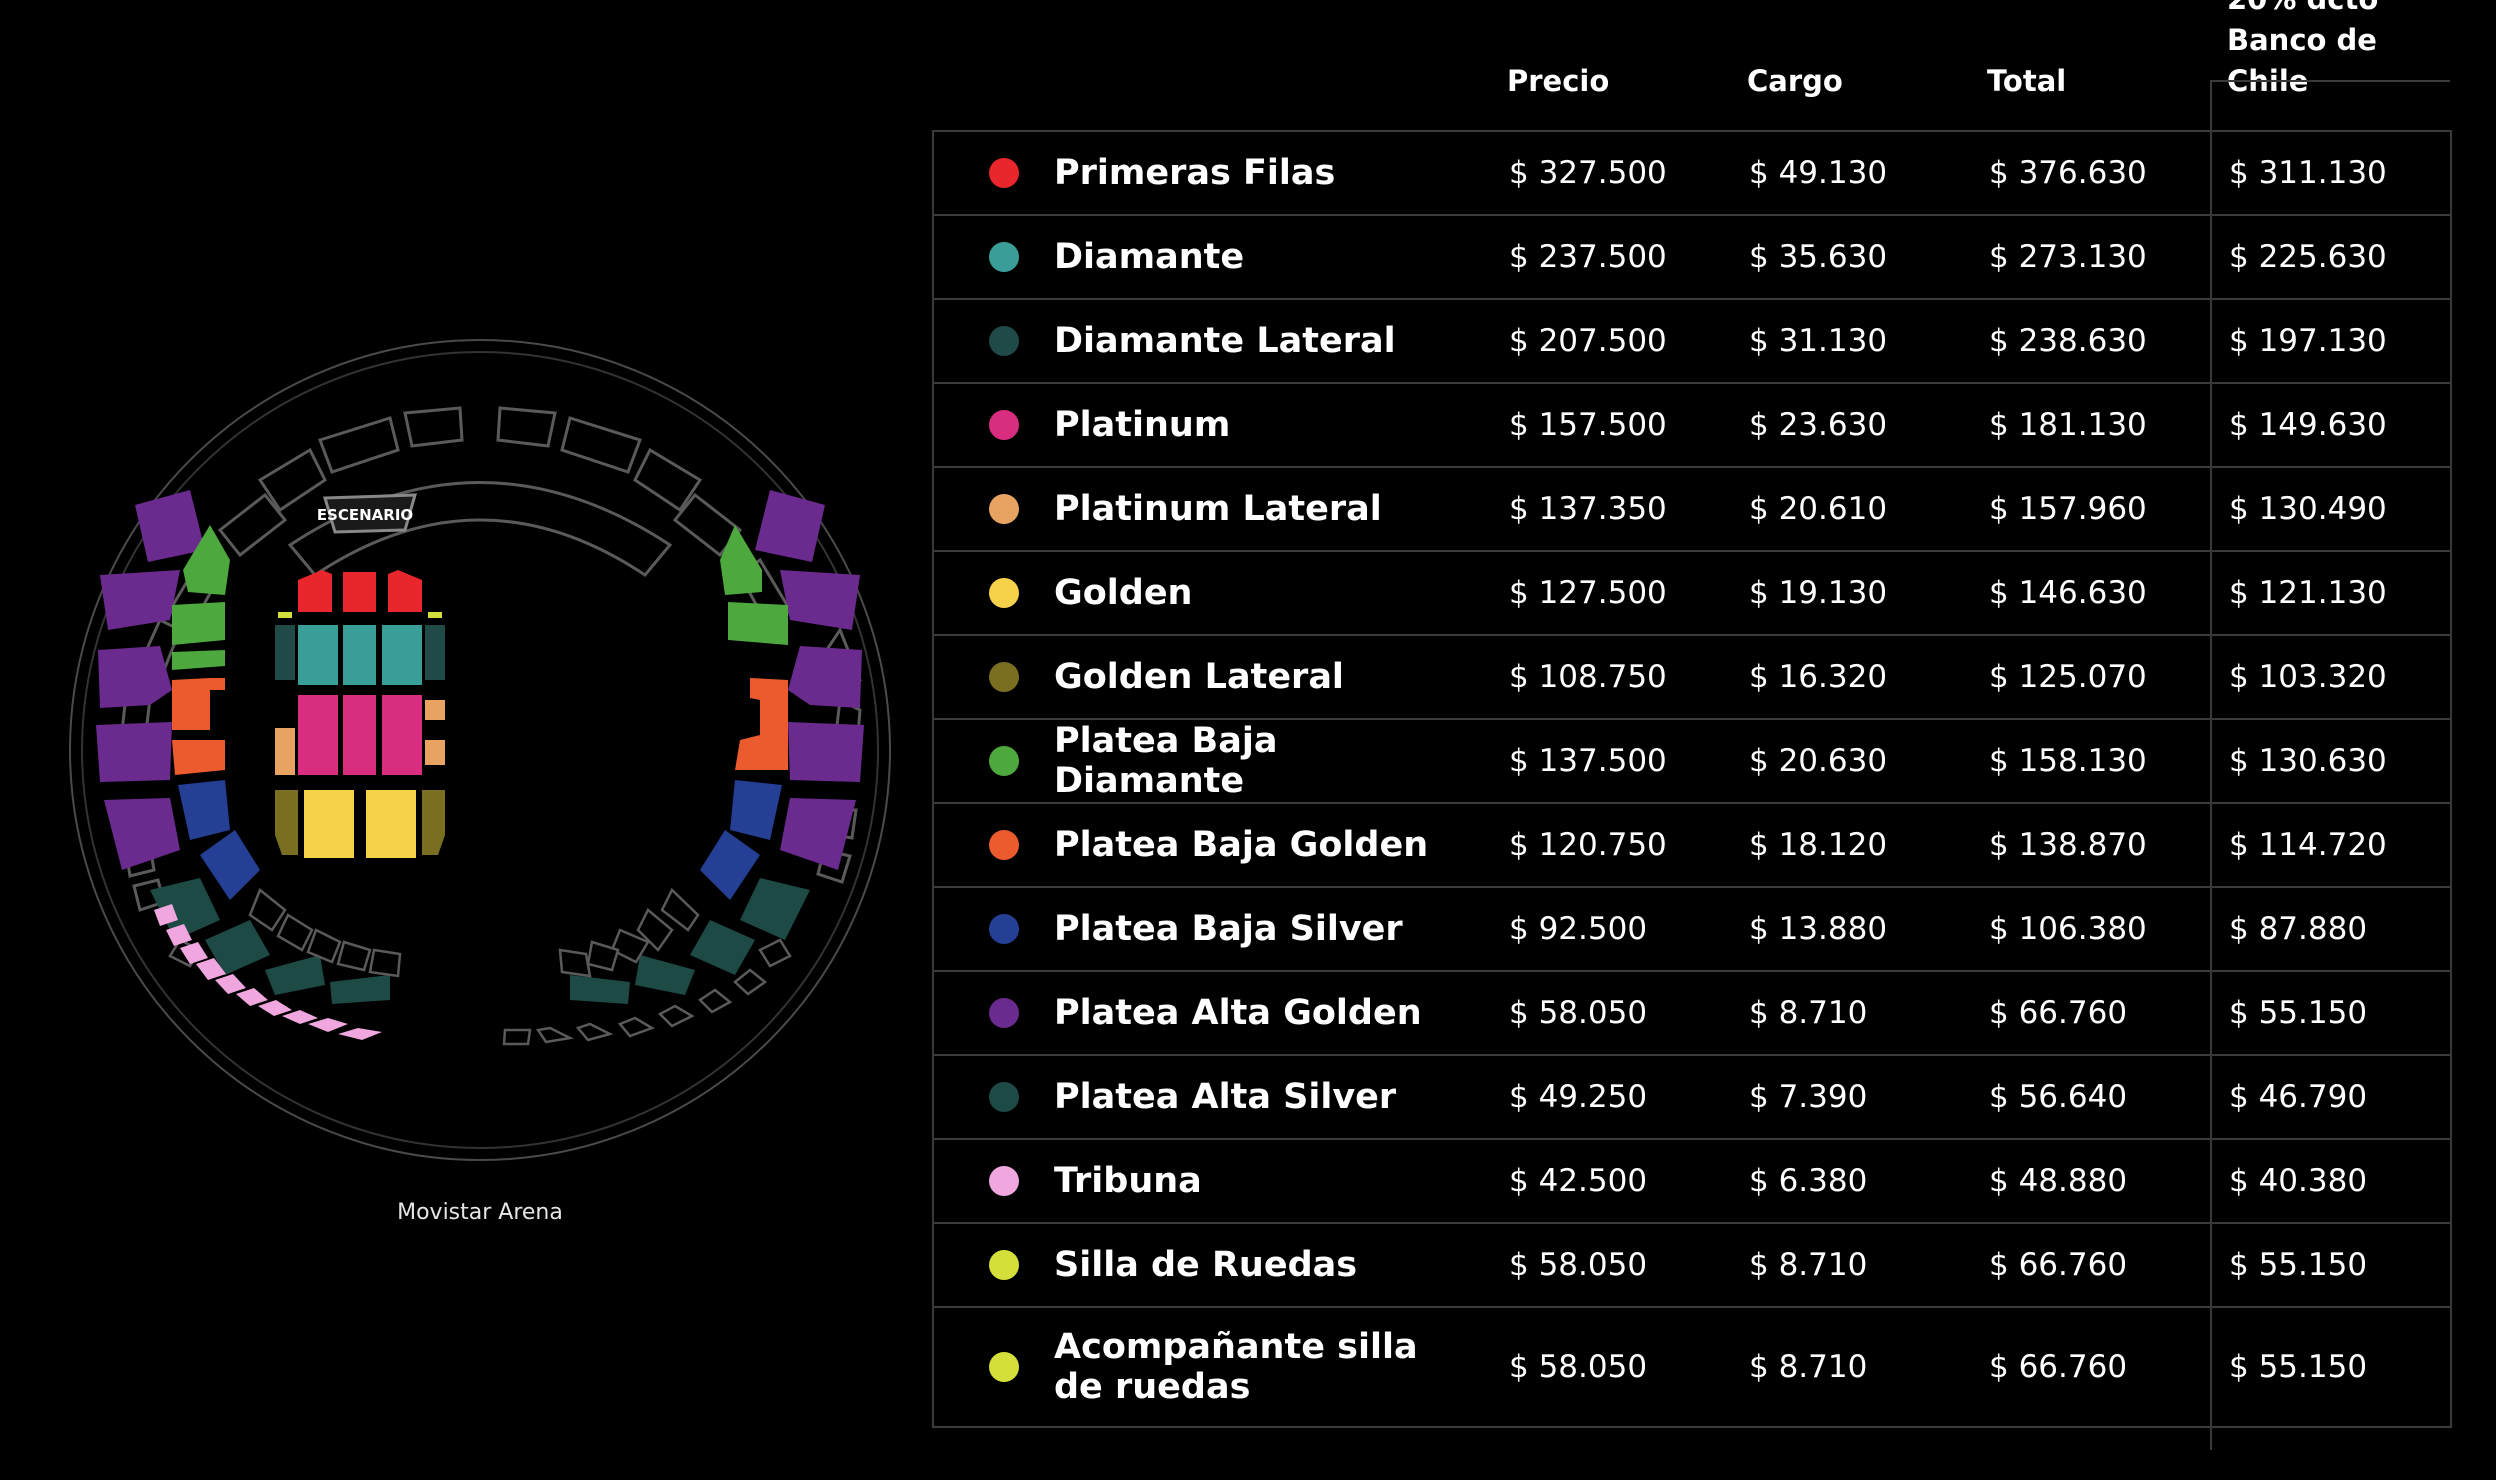 The width and height of the screenshot is (2496, 1480). I want to click on cell-cargo: $ 7.390, so click(1808, 1097).